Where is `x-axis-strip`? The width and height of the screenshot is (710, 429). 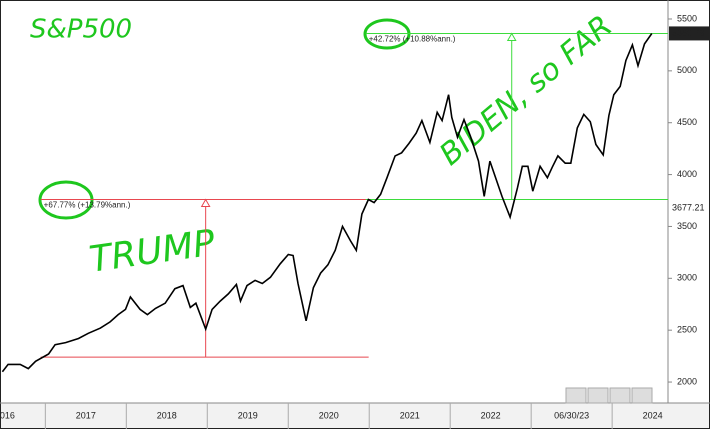
x-axis-strip is located at coordinates (355, 415).